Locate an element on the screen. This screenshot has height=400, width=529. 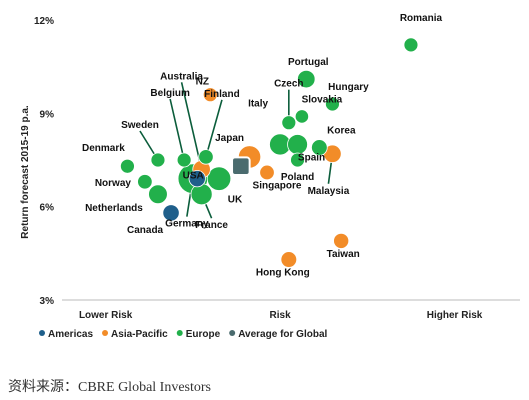
label-uk: UK is located at coordinates (235, 200).